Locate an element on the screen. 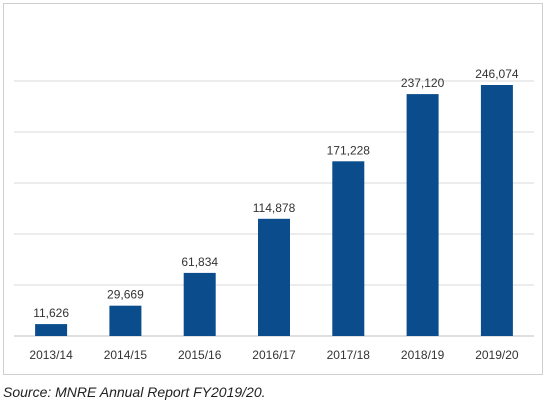 Image resolution: width=550 pixels, height=418 pixels. x-tick-label-2019-20: 2019/20 is located at coordinates (497, 355).